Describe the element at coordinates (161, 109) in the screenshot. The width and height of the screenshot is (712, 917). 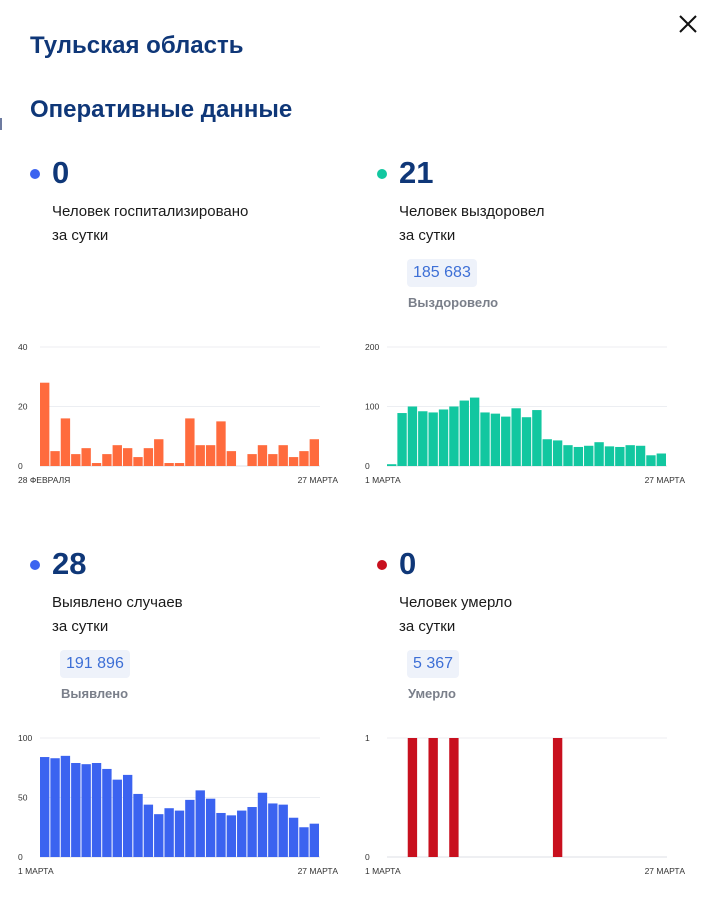
I see `section-title: Оперативные данные` at that location.